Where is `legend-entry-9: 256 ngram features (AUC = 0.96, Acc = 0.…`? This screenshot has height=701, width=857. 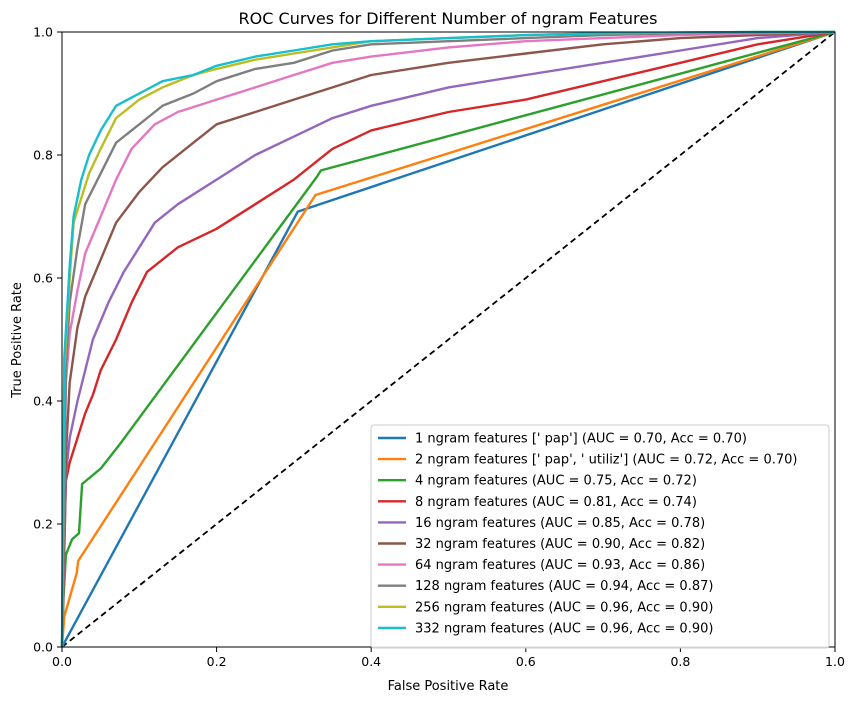 legend-entry-9: 256 ngram features (AUC = 0.96, Acc = 0.… is located at coordinates (564, 607).